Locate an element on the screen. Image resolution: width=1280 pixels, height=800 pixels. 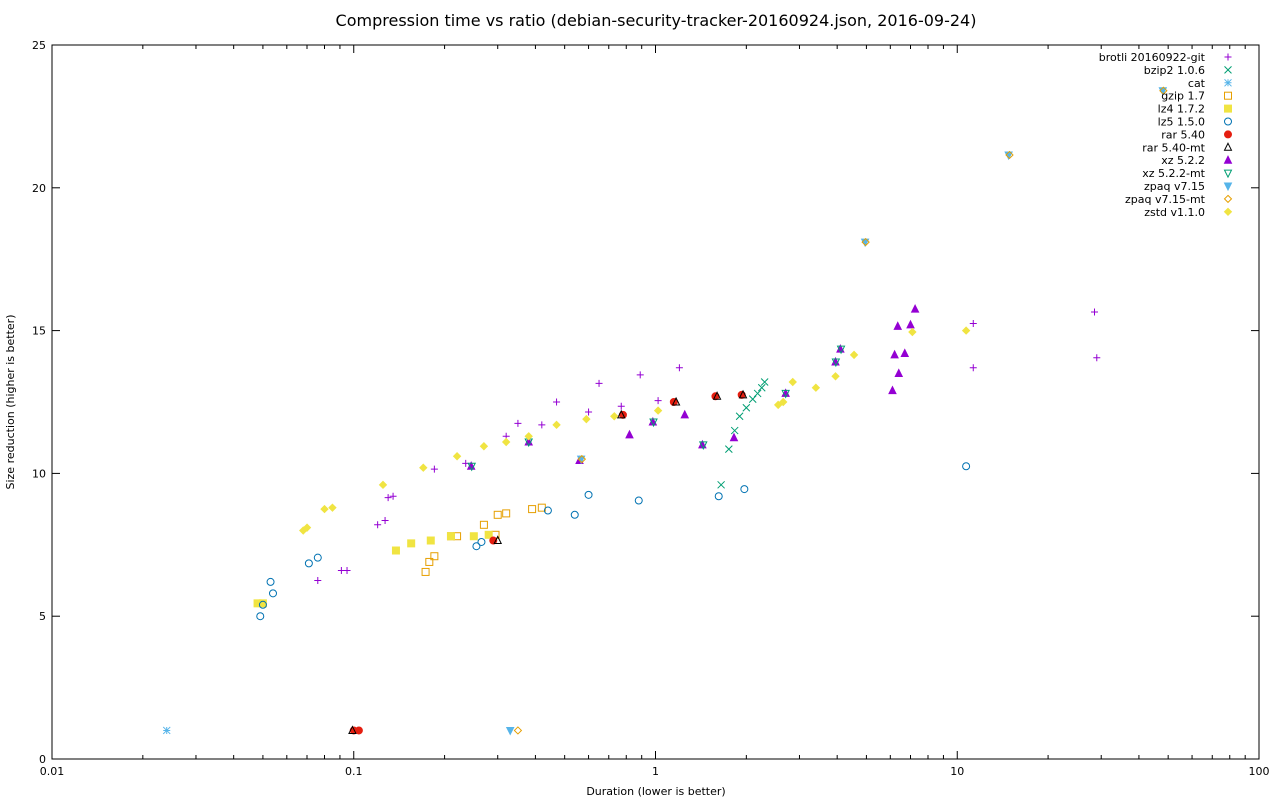
y-axis-label: Size reduction (higher is better) is located at coordinates (10, 402).